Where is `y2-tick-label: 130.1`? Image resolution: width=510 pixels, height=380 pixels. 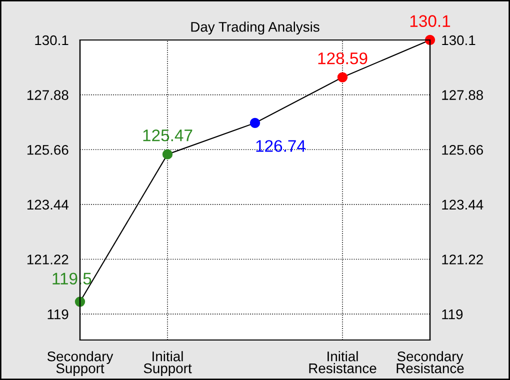 y2-tick-label: 130.1 is located at coordinates (459, 40).